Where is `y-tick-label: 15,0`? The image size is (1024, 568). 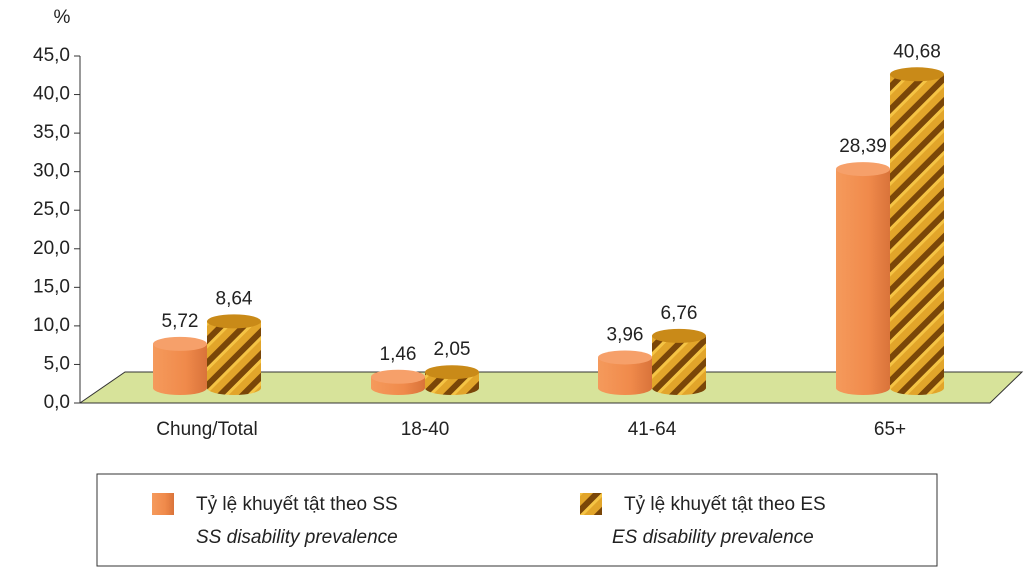
y-tick-label: 15,0 is located at coordinates (51, 286).